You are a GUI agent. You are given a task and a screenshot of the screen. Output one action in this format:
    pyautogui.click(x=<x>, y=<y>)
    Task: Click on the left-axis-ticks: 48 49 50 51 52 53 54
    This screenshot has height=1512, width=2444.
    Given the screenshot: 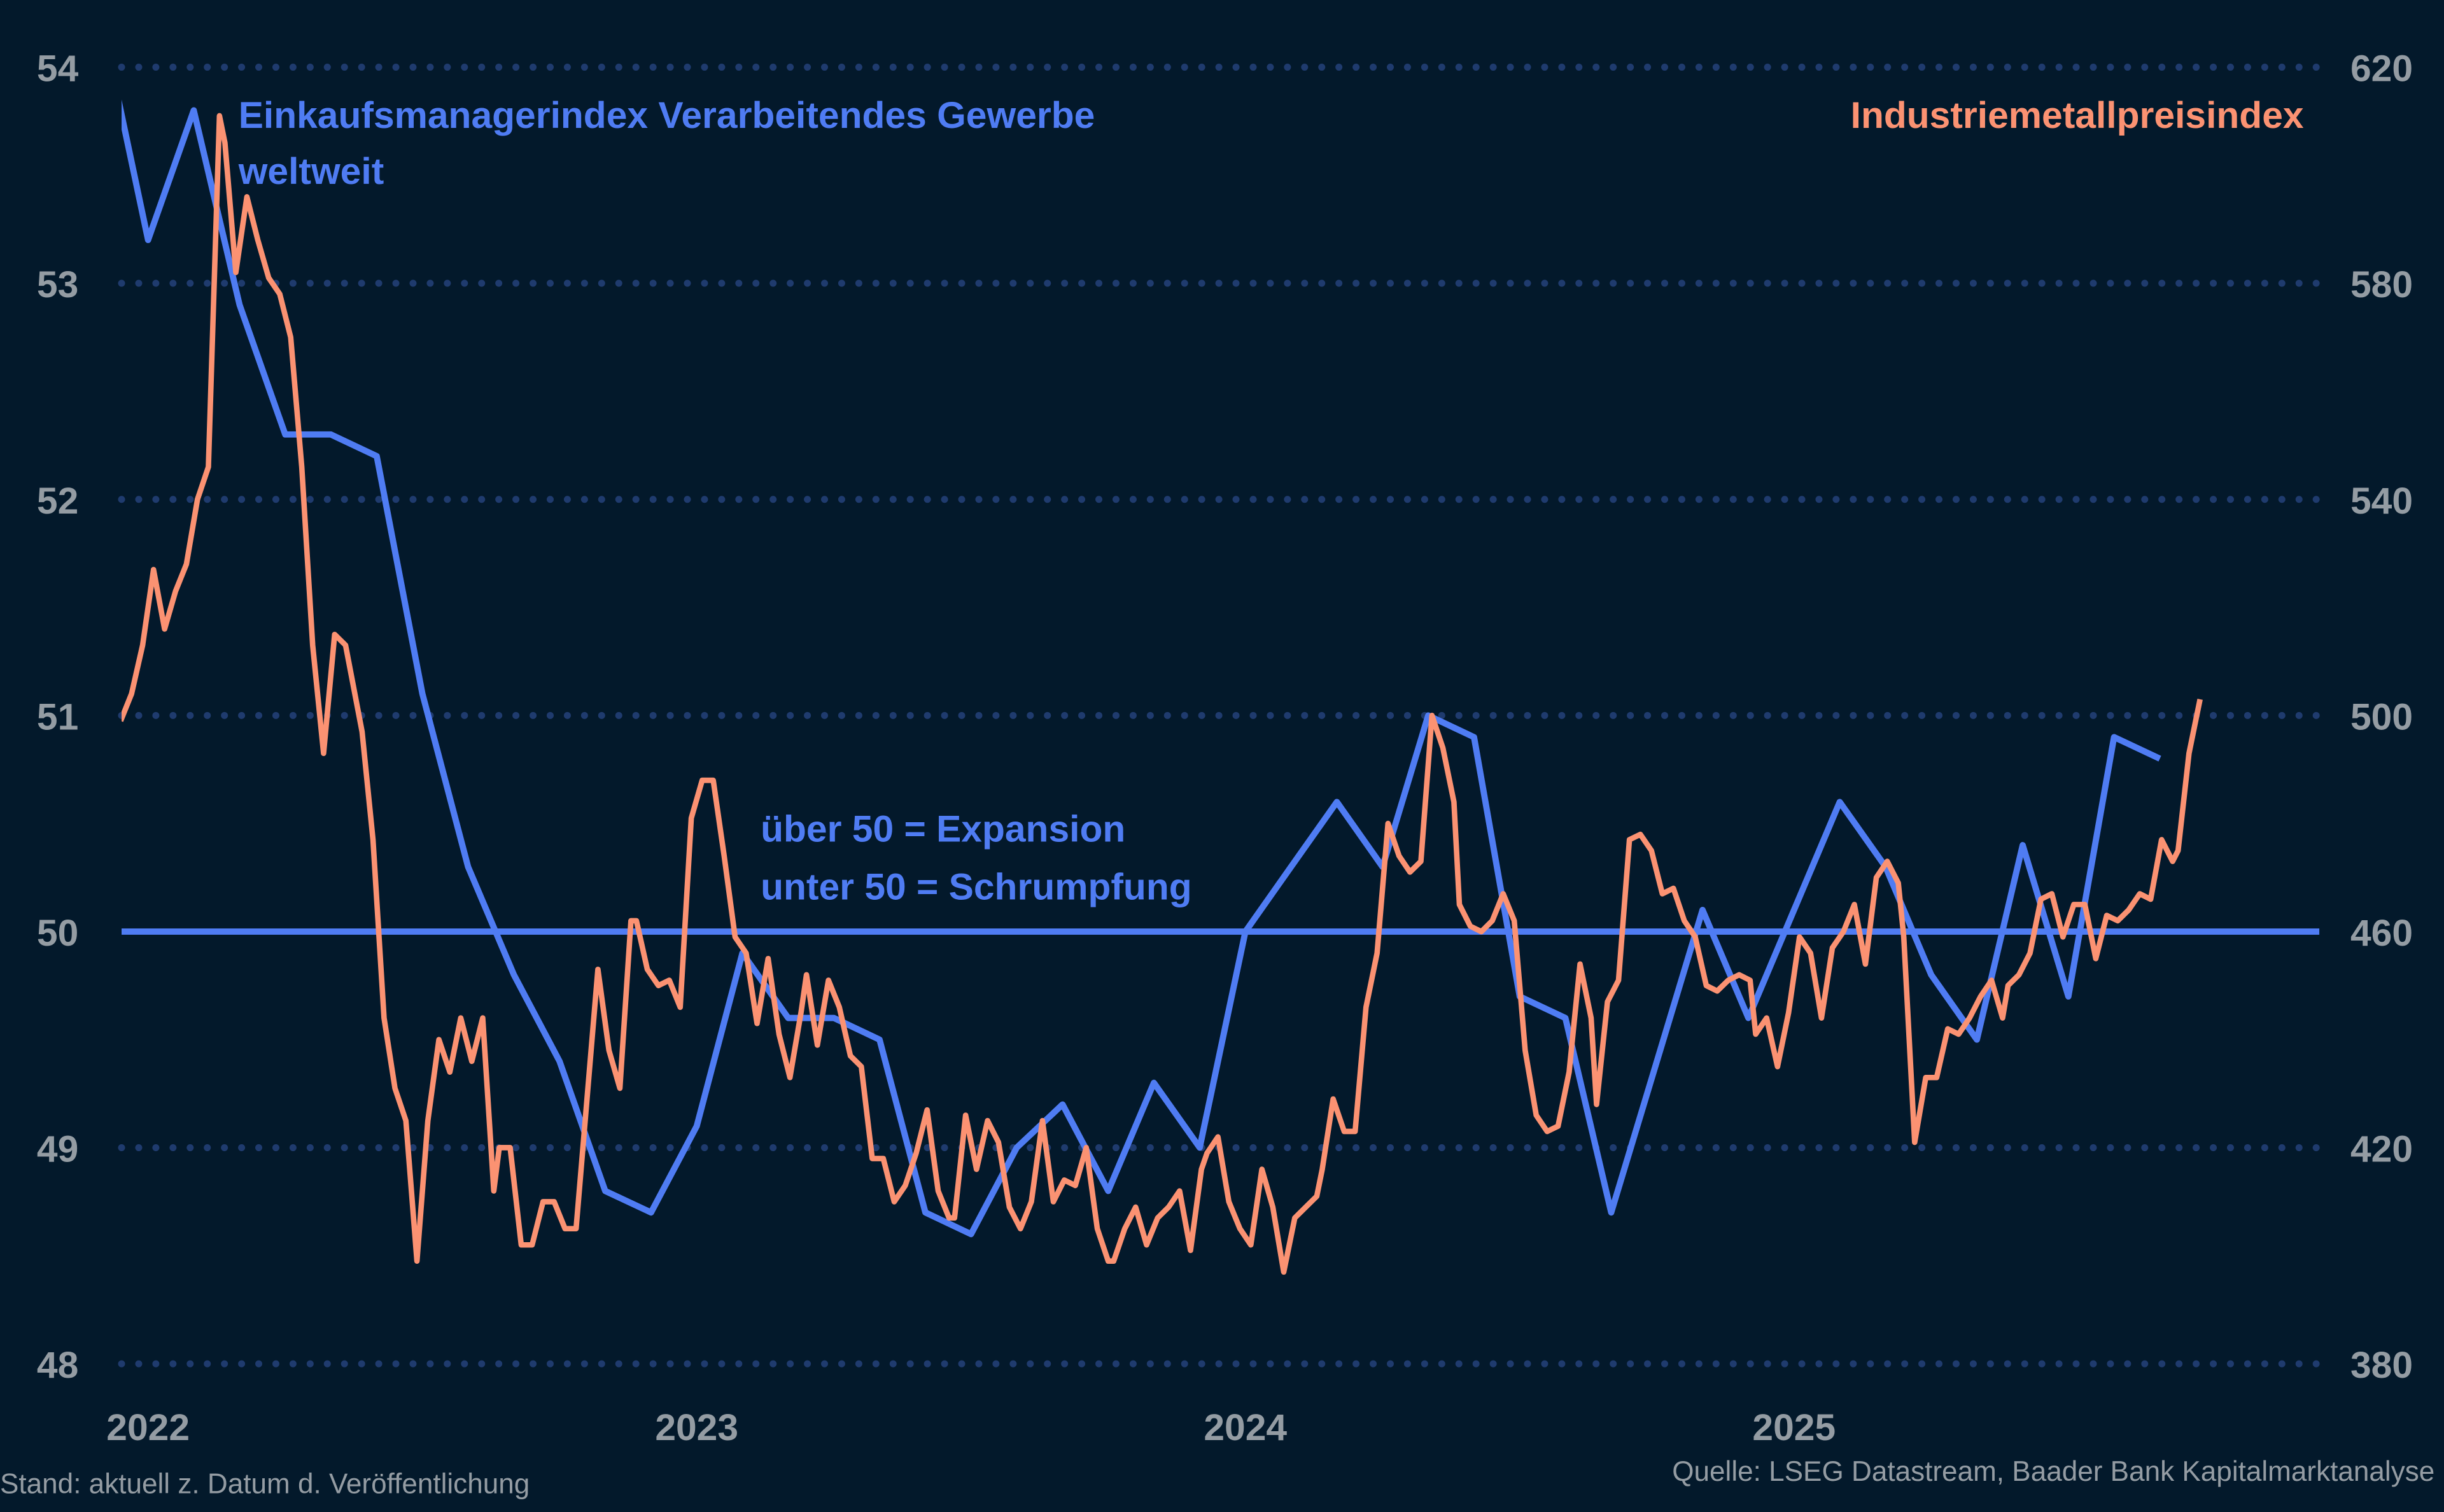 What is the action you would take?
    pyautogui.click(x=58, y=717)
    